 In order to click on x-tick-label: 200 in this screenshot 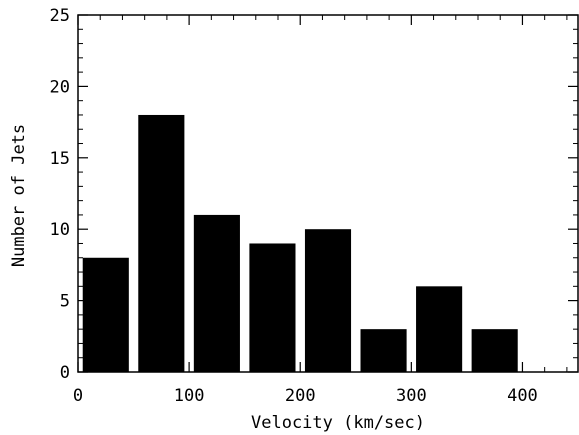, I will do `click(300, 396)`.